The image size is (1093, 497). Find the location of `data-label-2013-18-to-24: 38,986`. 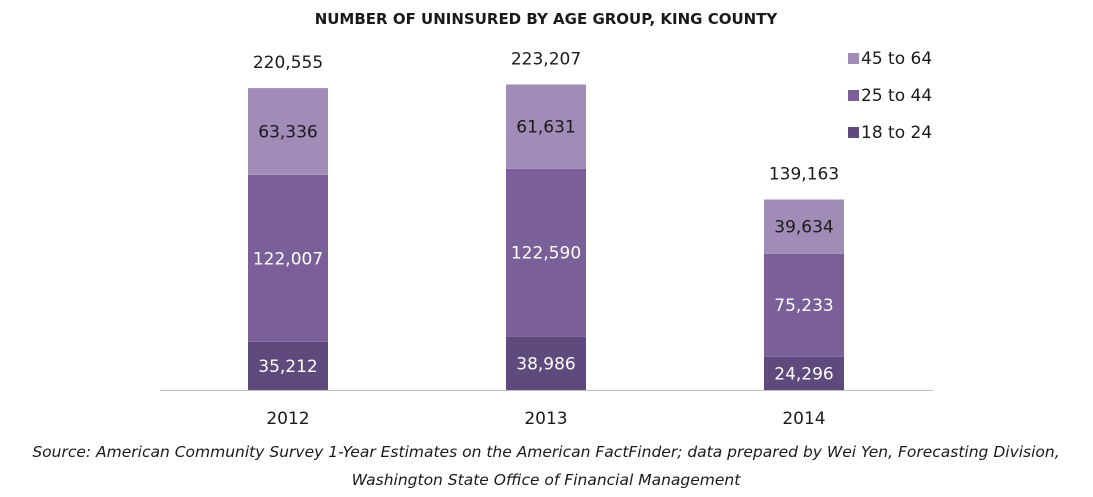

data-label-2013-18-to-24: 38,986 is located at coordinates (545, 364).